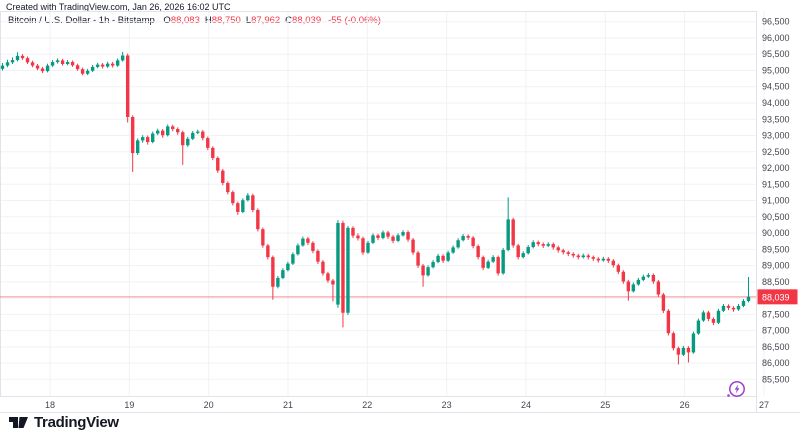  I want to click on svg-text: 86,000, so click(776, 363).